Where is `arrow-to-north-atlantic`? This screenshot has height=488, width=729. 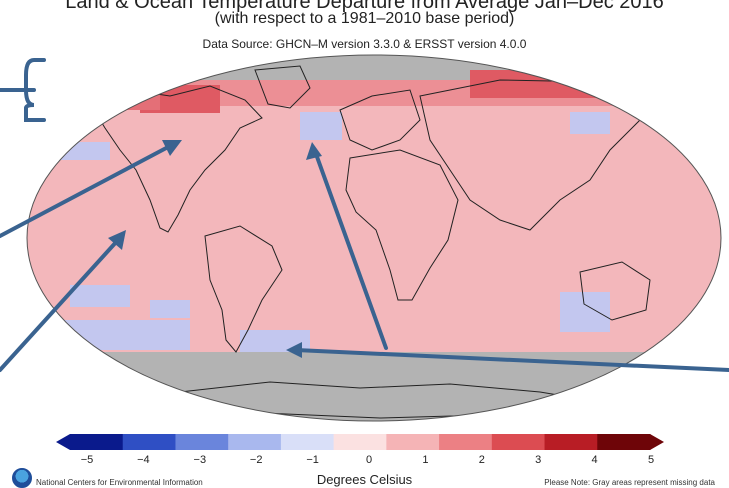
arrow-to-north-atlantic is located at coordinates (351, 251).